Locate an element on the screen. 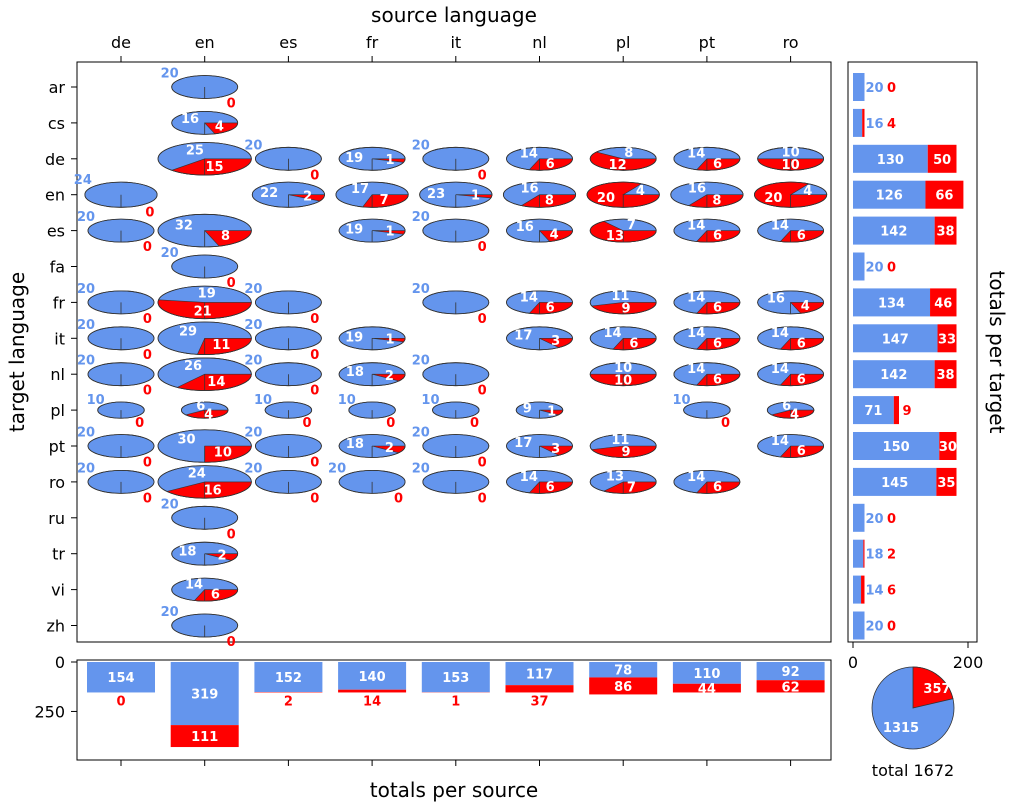  target-bar-red-label: 4 is located at coordinates (891, 124).